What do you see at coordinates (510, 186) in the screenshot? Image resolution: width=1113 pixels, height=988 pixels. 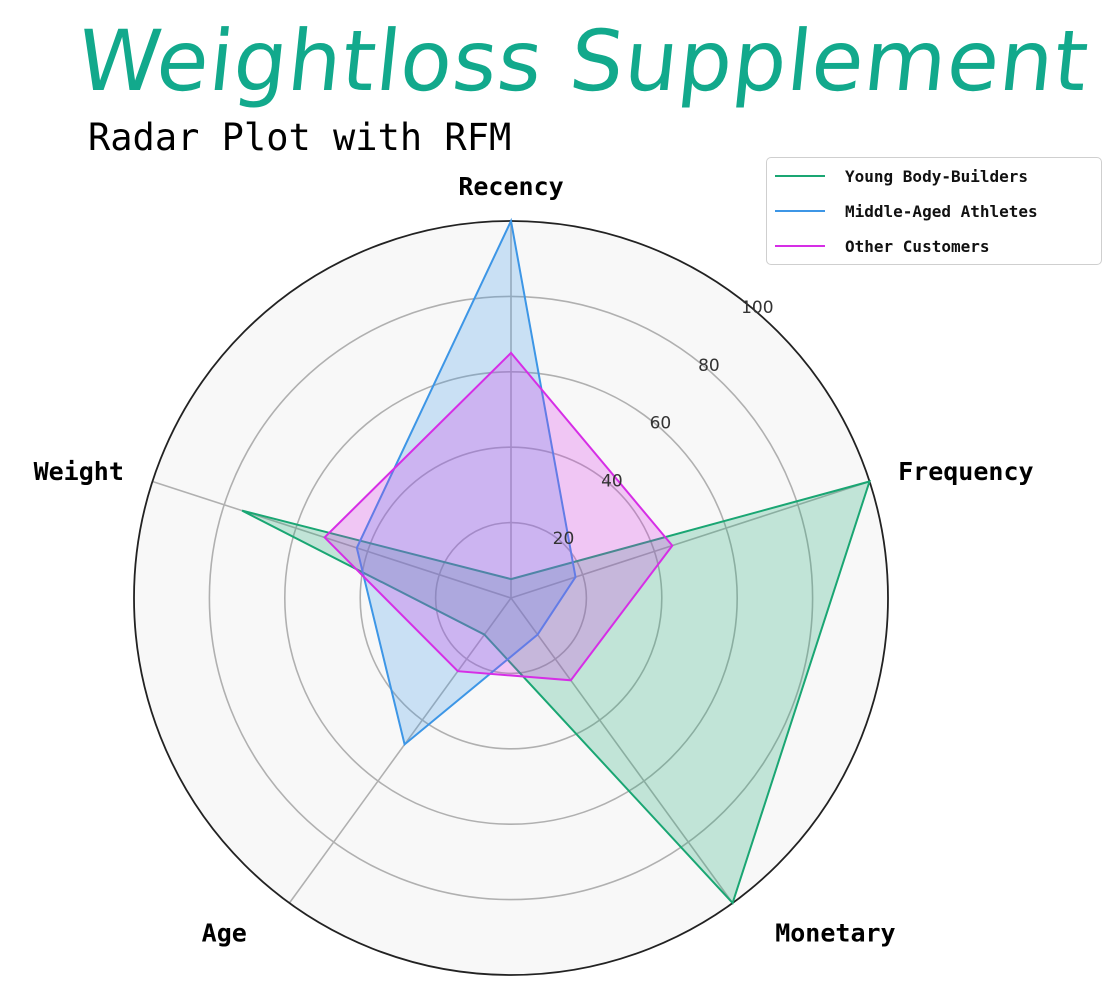 I see `axis-label-recency: Recency` at bounding box center [510, 186].